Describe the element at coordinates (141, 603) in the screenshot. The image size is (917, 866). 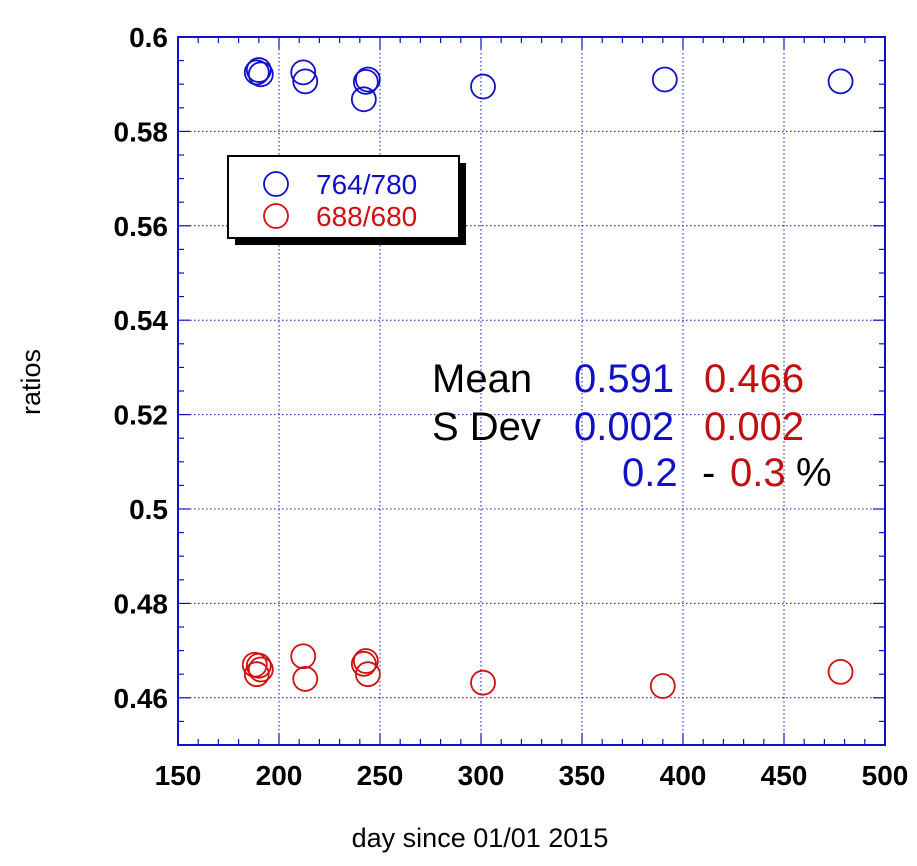
I see `y-tick-label: 0.48` at that location.